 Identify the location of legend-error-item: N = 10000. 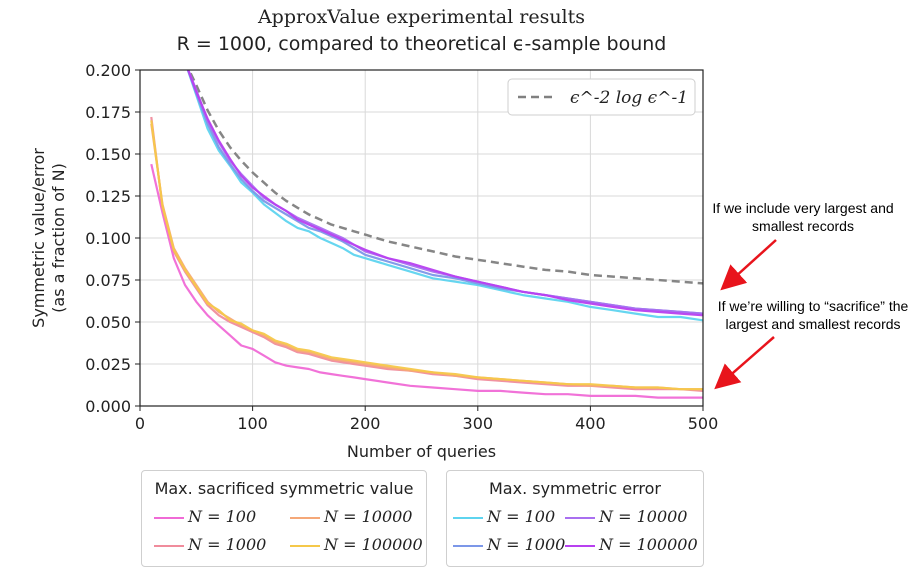
(626, 516).